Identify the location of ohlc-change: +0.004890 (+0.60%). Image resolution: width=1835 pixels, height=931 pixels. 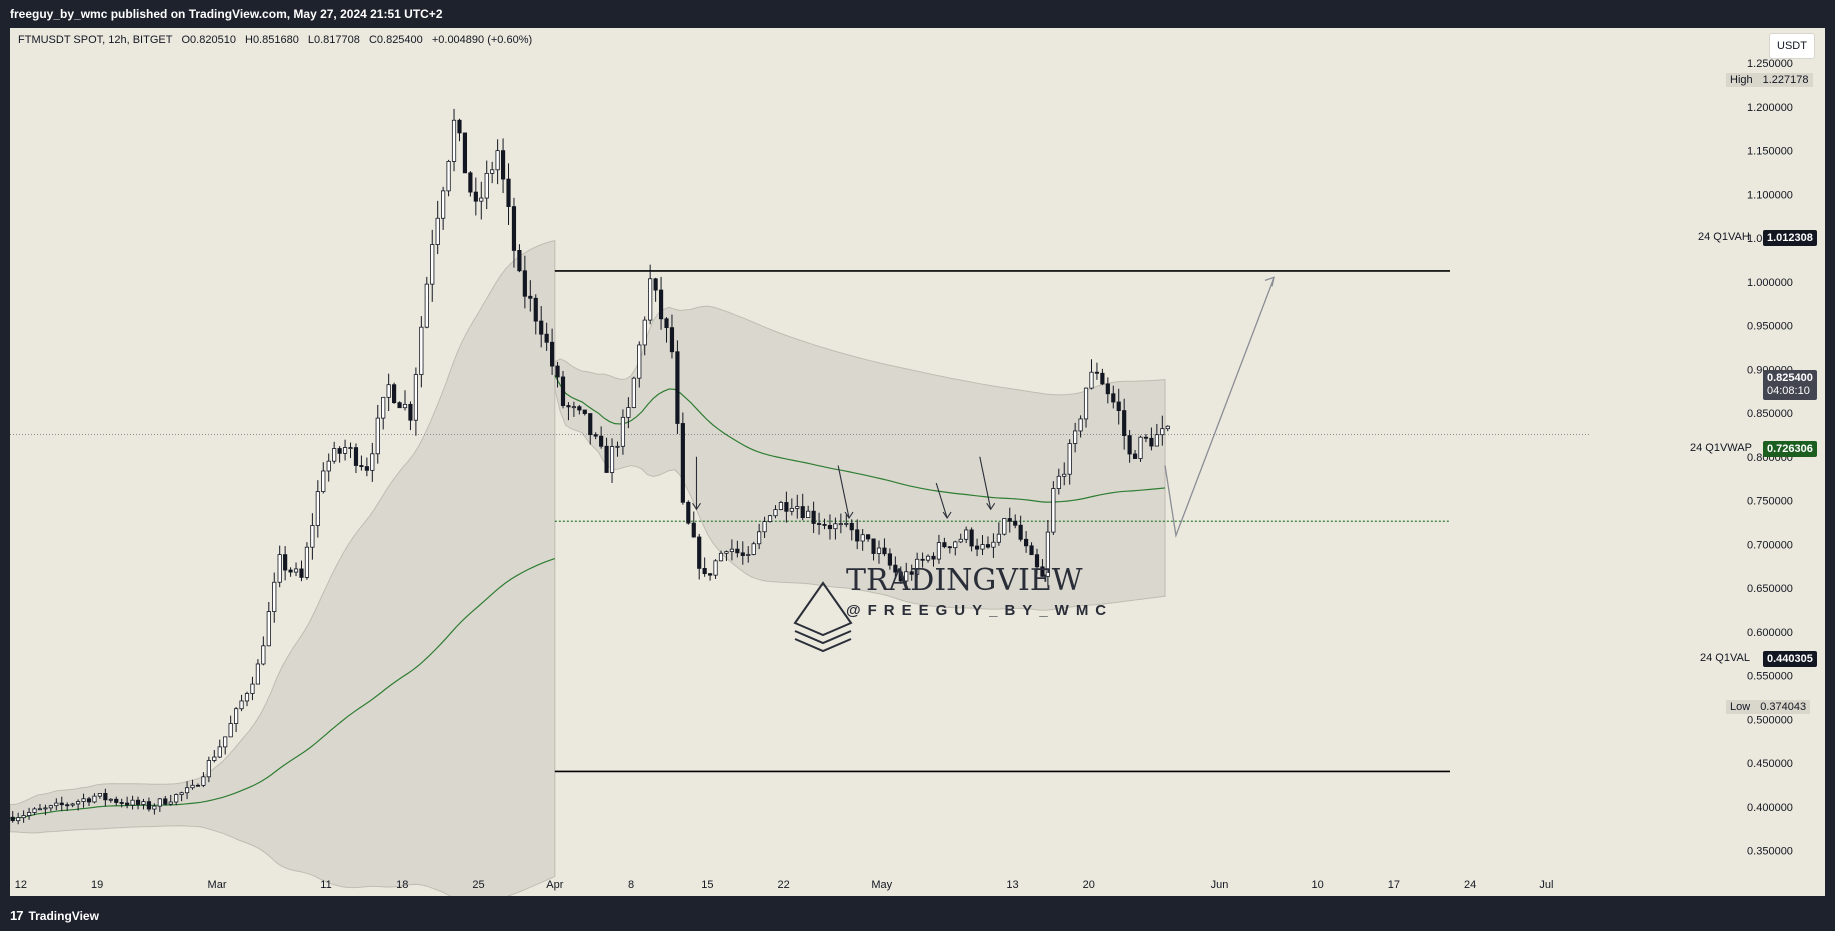
(482, 40).